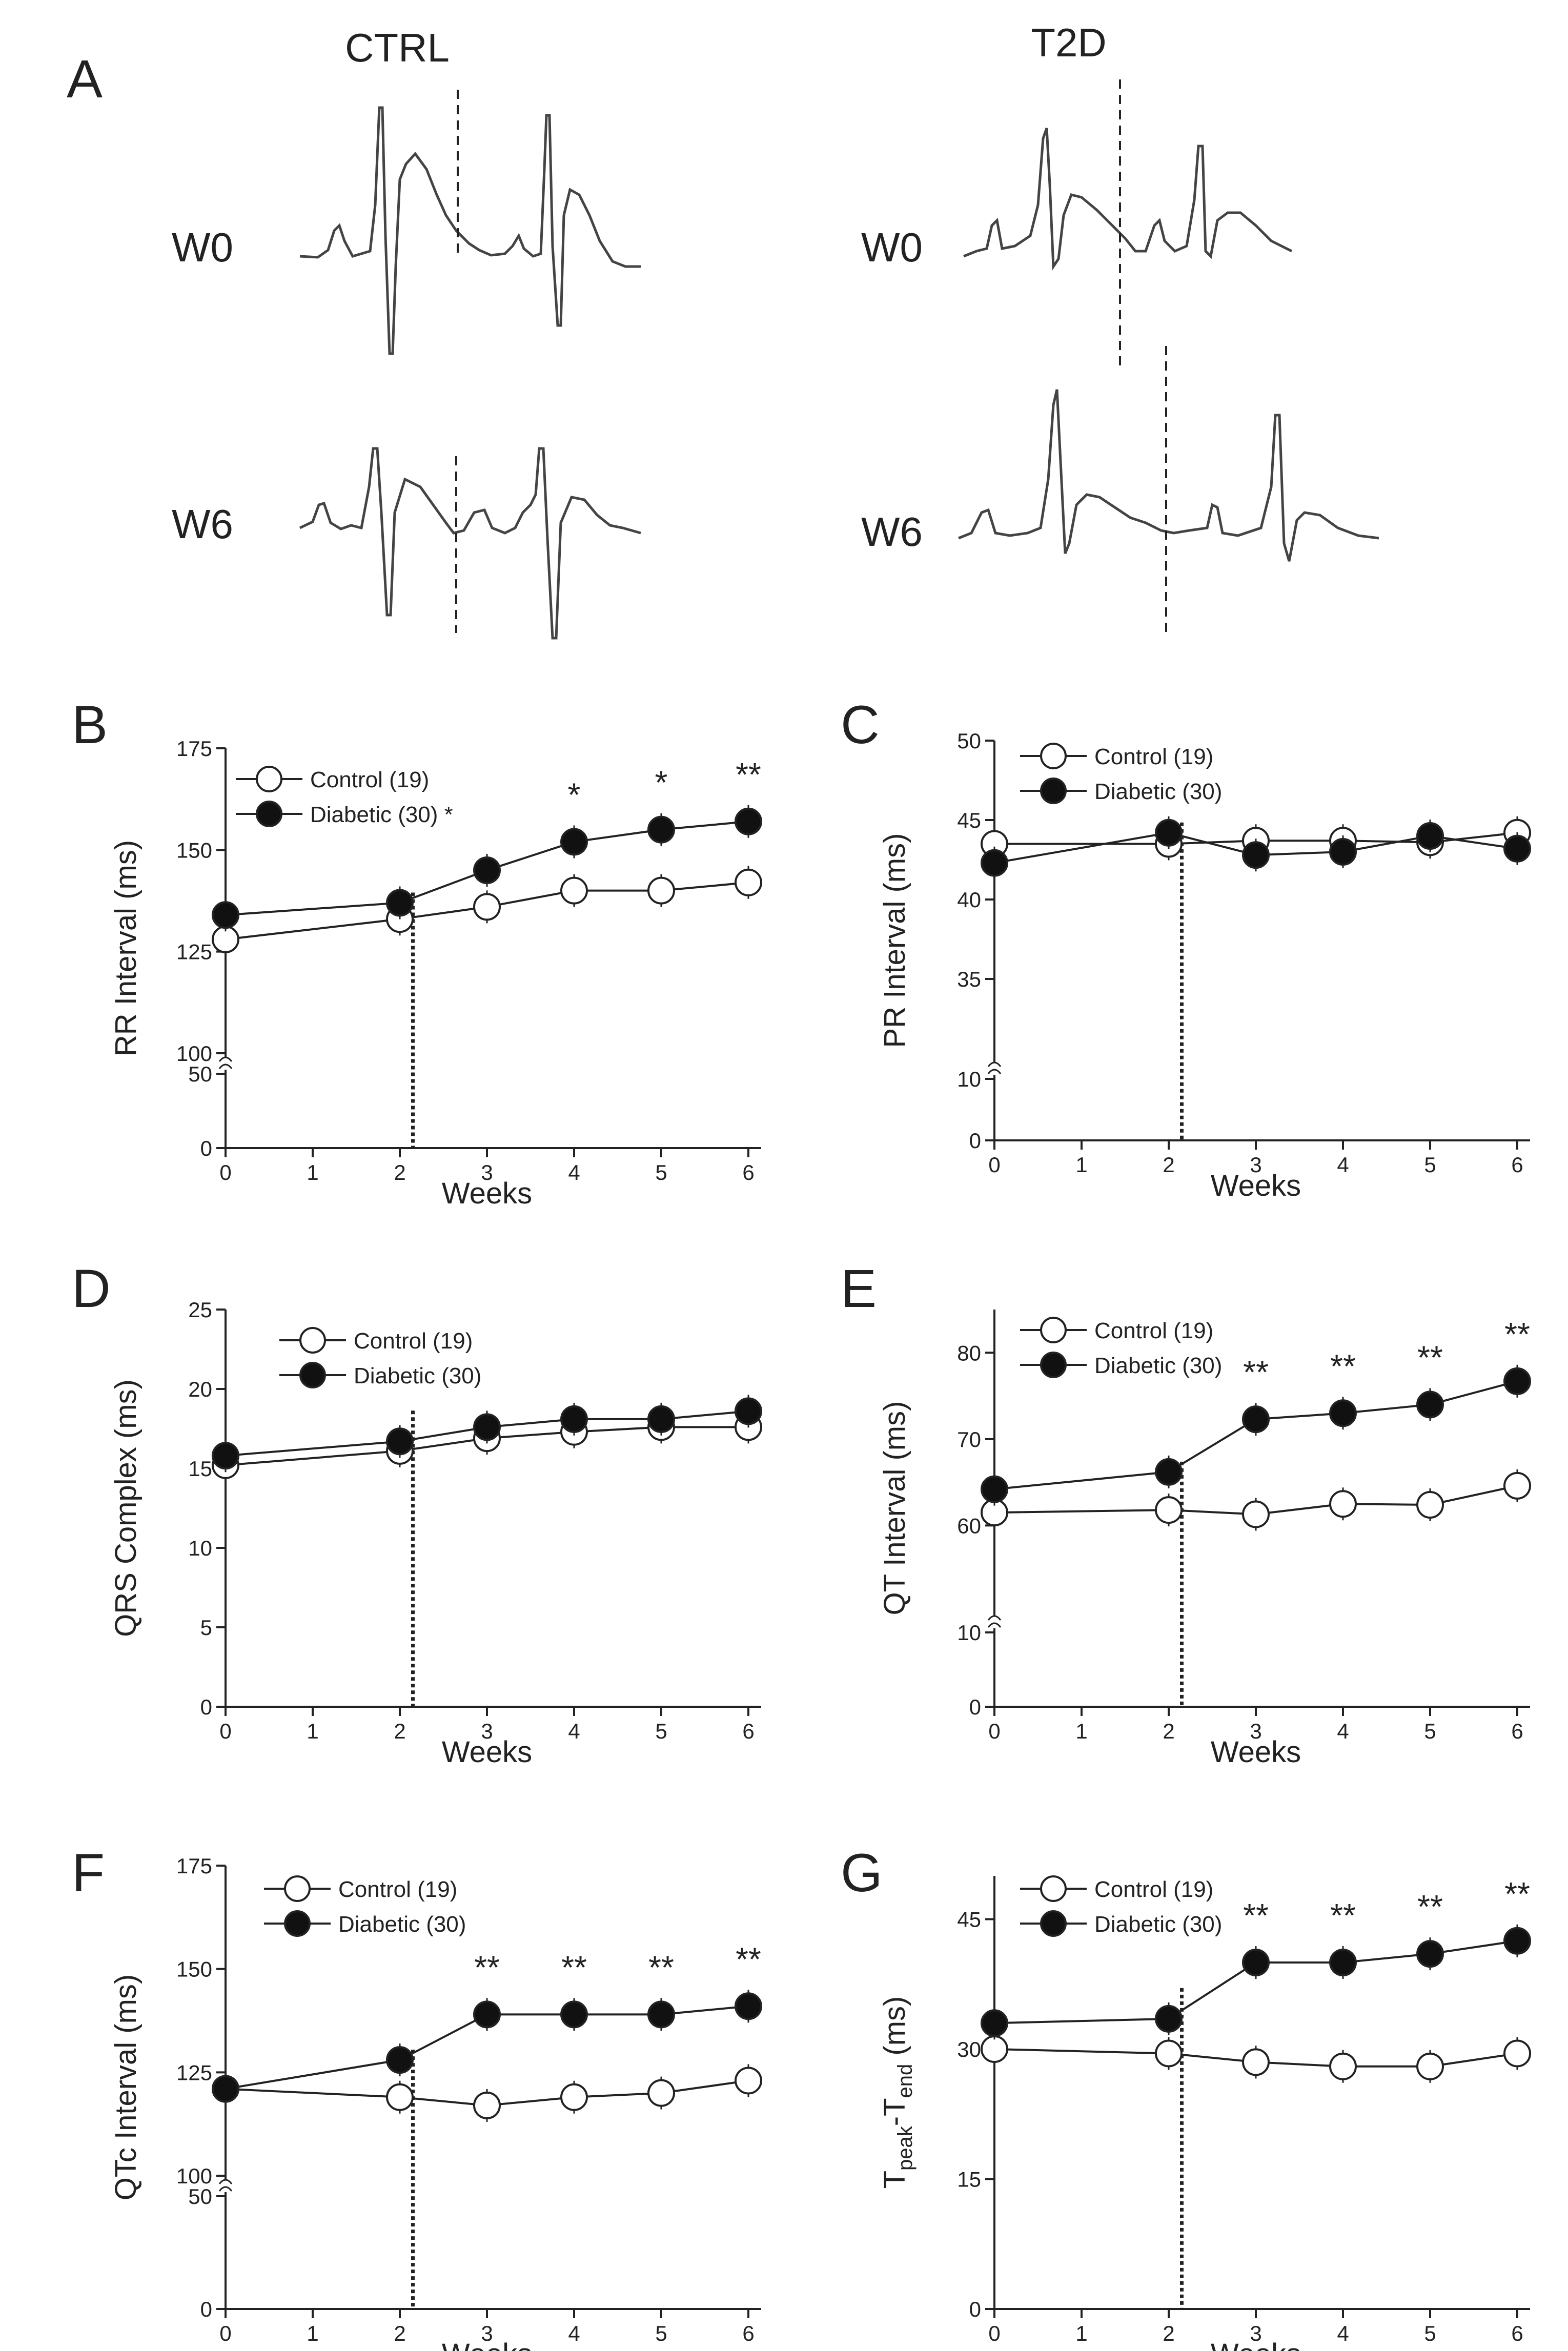 The height and width of the screenshot is (2351, 1568). I want to click on panel-c-y-axis-title: PR Interval (ms), so click(895, 940).